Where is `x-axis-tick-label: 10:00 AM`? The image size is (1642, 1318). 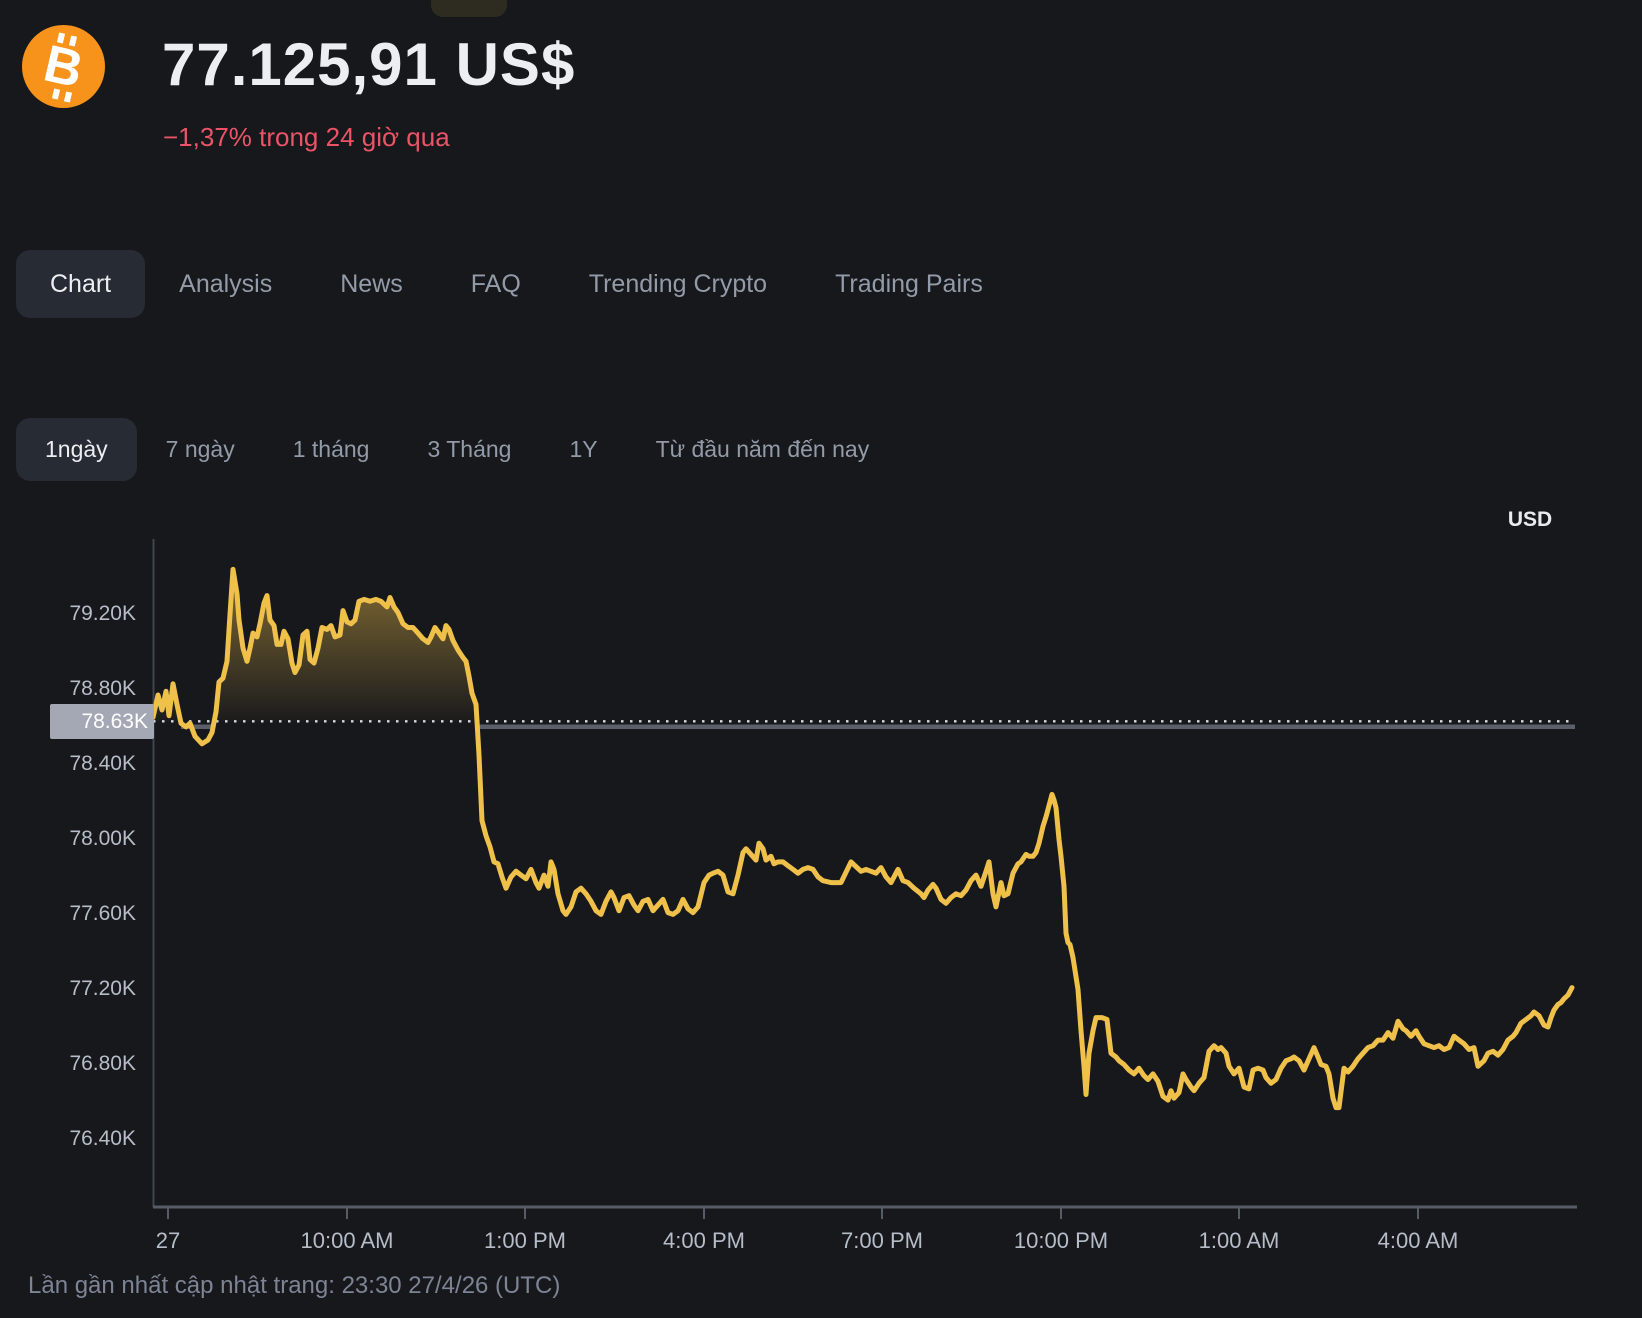
x-axis-tick-label: 10:00 AM is located at coordinates (347, 1240).